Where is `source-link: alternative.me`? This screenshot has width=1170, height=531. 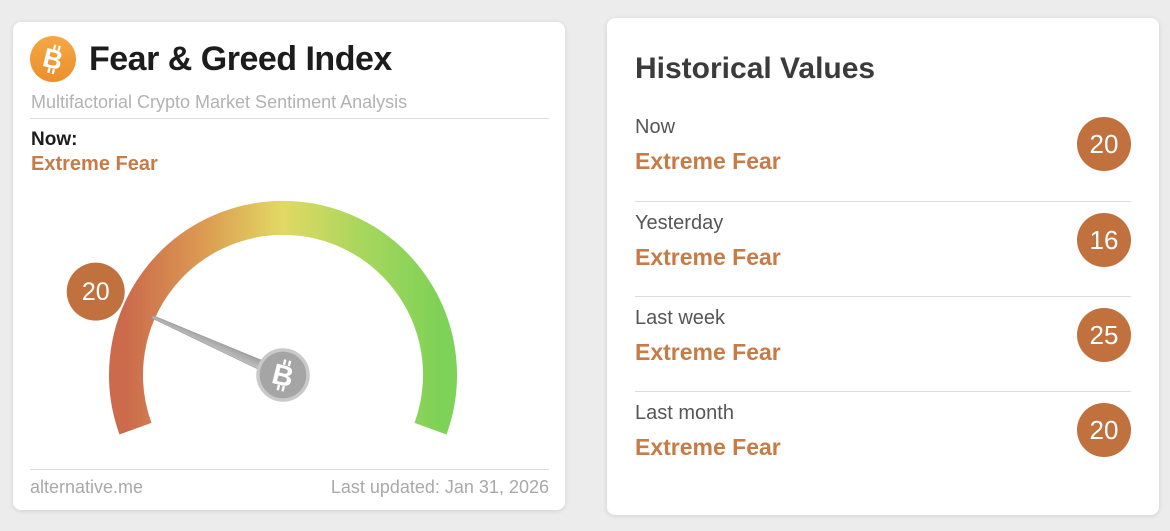 source-link: alternative.me is located at coordinates (87, 487).